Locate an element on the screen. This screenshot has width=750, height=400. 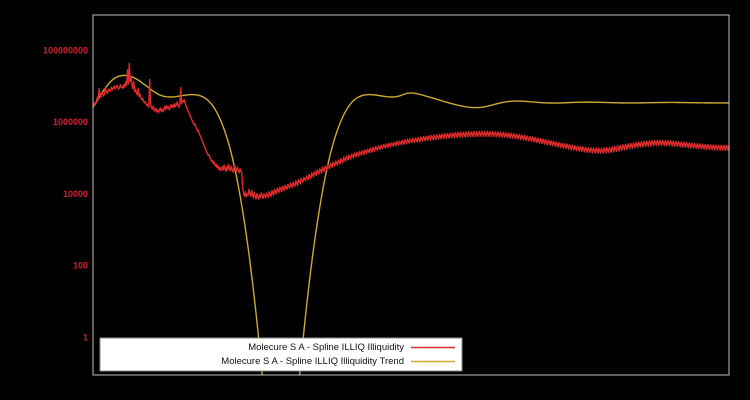
y-tick-label: 100 is located at coordinates (80, 266).